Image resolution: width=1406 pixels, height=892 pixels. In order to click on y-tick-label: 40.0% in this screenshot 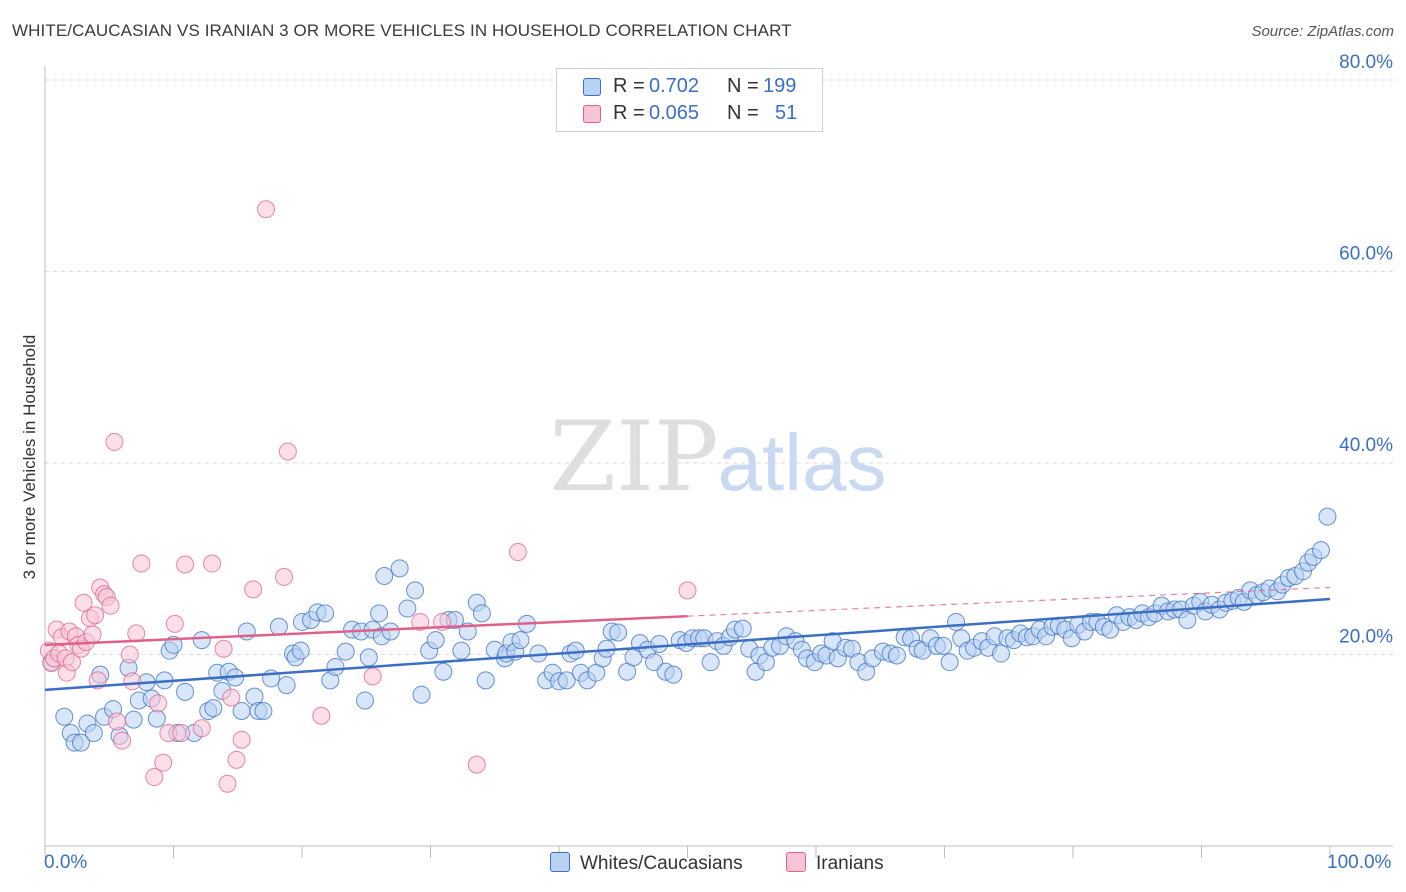, I will do `click(1366, 445)`.